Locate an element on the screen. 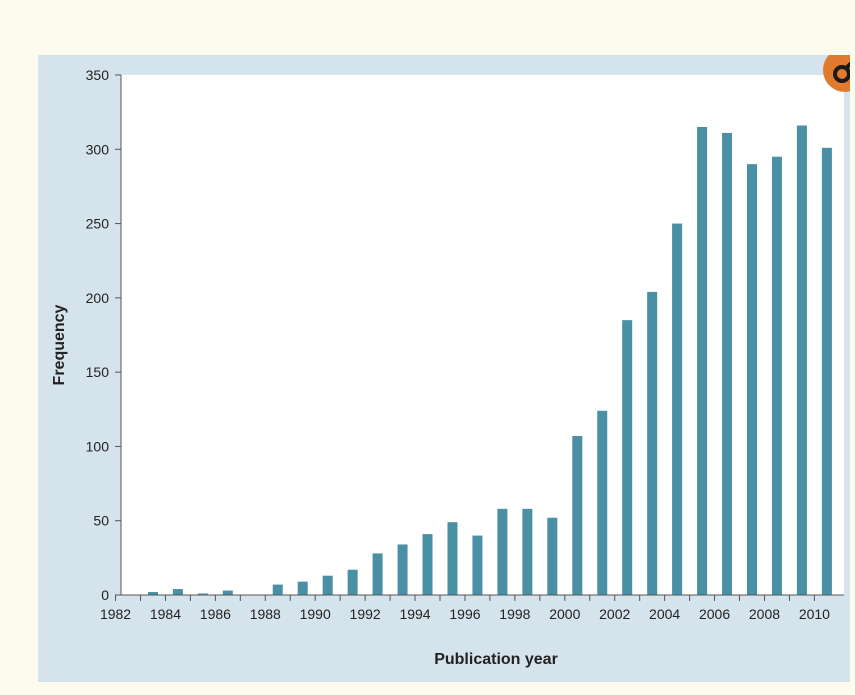  x-tick-label: 2004 is located at coordinates (664, 614).